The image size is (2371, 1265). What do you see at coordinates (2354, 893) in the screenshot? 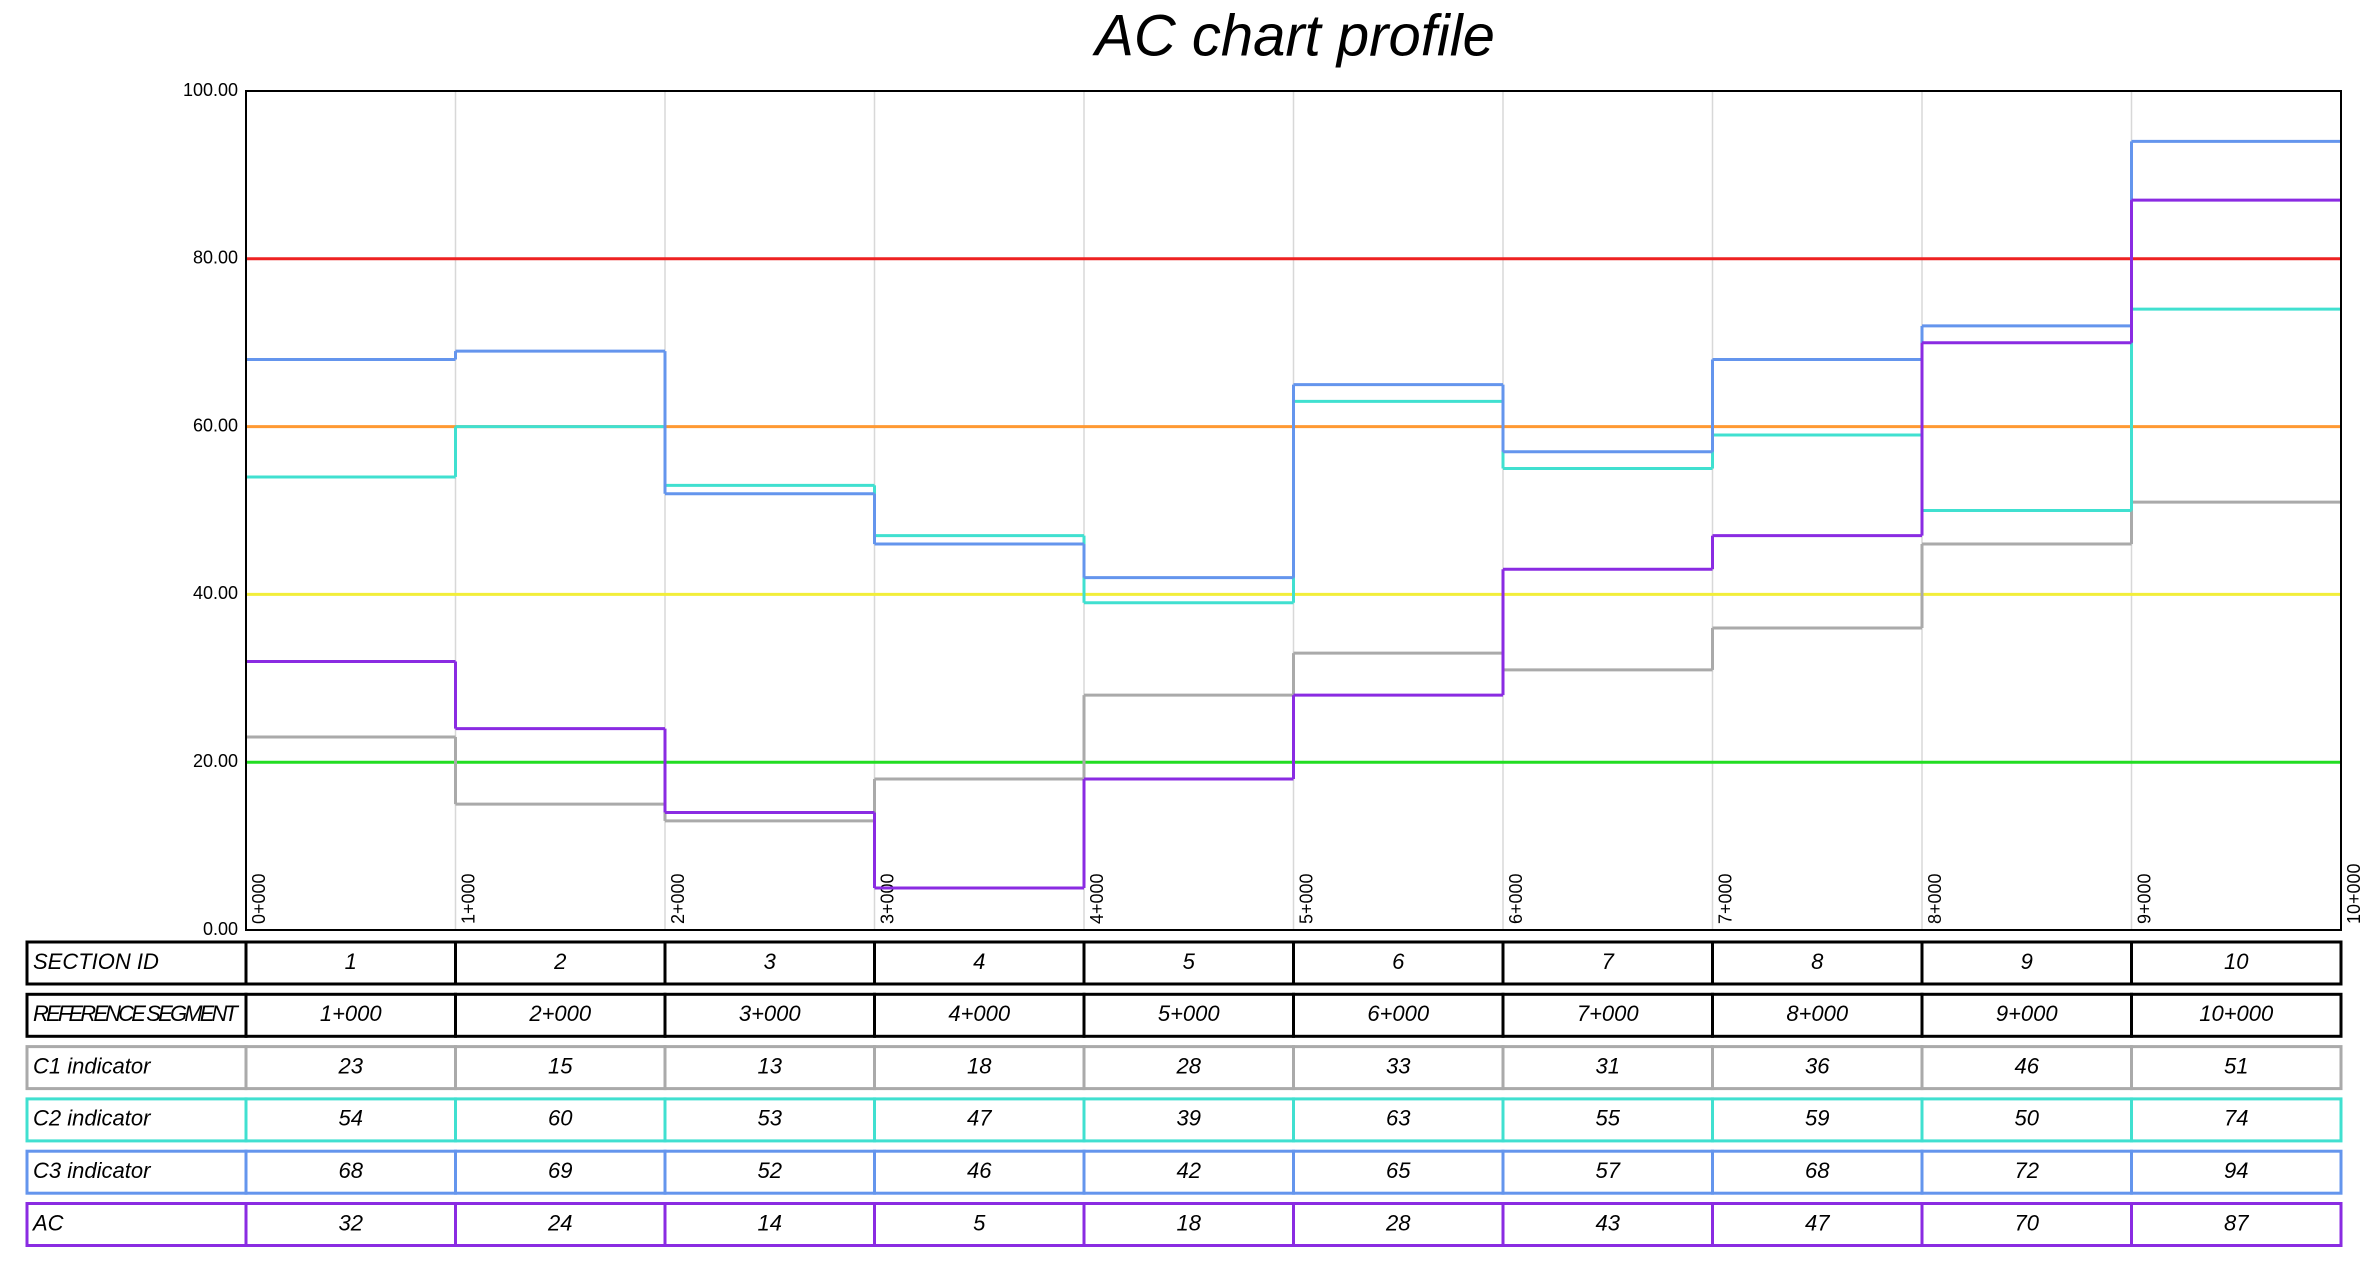
I see `x-tick-label: 10+000` at bounding box center [2354, 893].